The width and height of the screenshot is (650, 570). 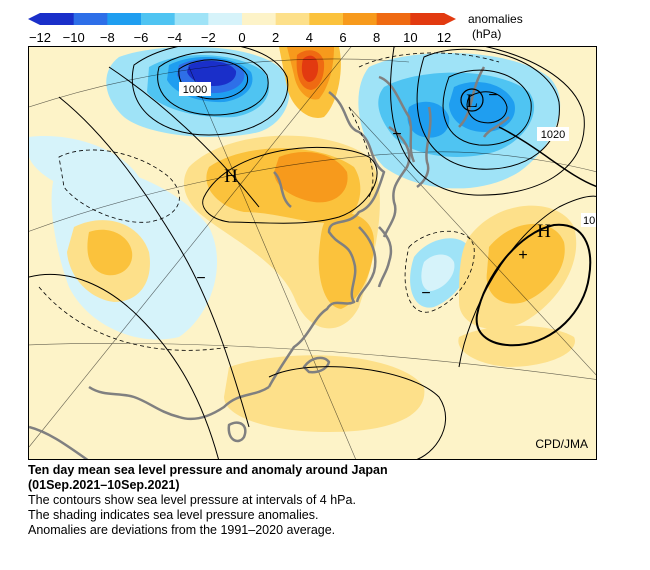 I want to click on okhotsk-low-marker: L, so click(x=472, y=101).